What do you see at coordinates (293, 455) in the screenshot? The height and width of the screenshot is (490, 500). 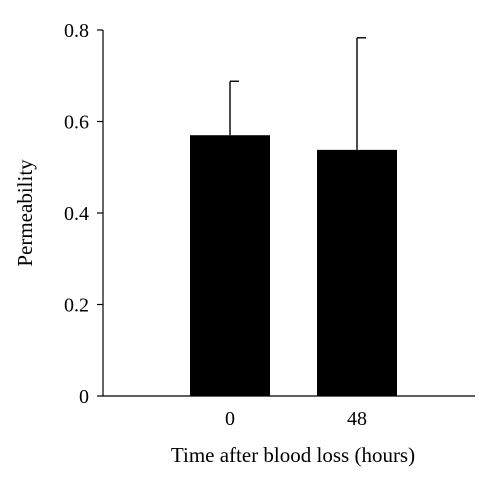 I see `x-axis-label: Time after blood loss (hours)` at bounding box center [293, 455].